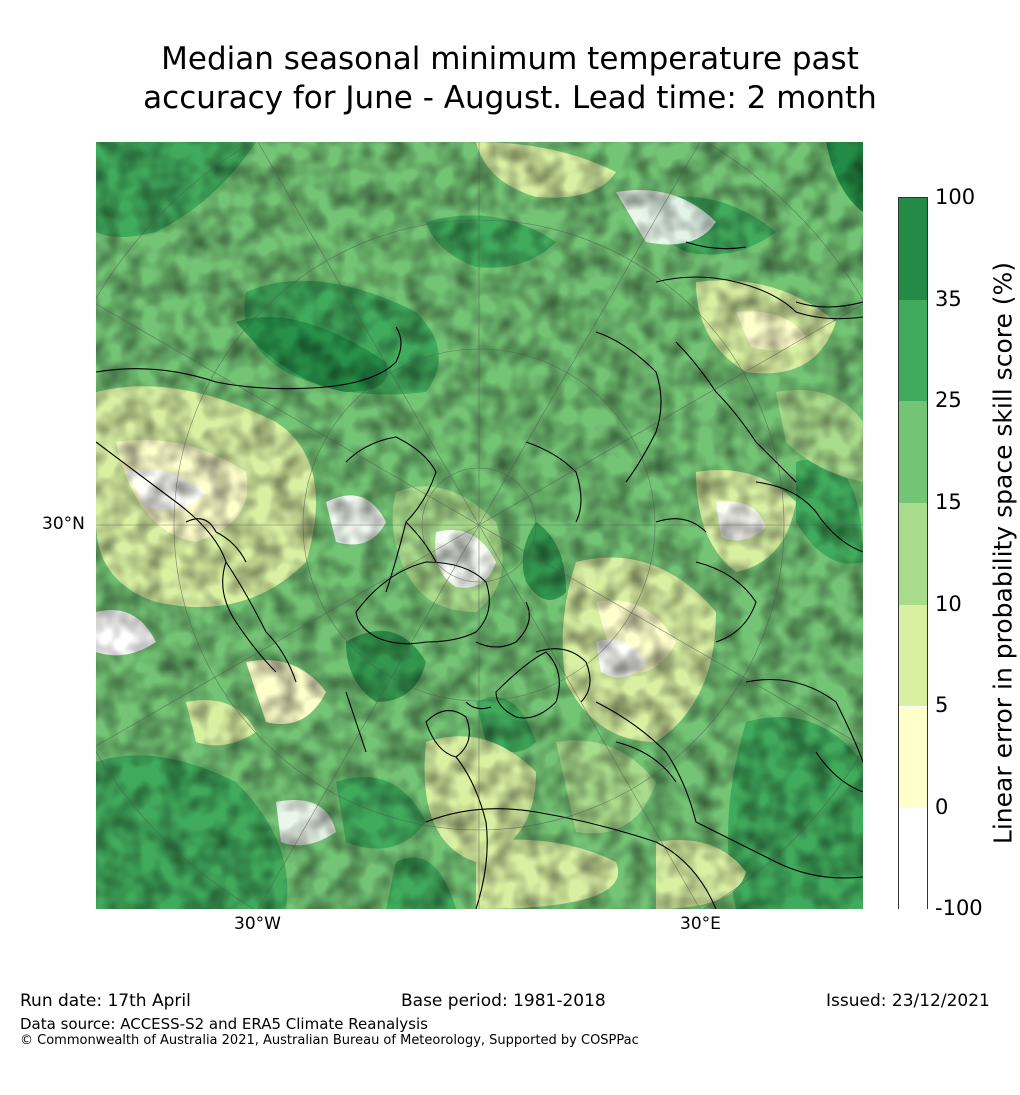 Image resolution: width=1020 pixels, height=1095 pixels. I want to click on colorbar-tick-neg100: -100, so click(959, 908).